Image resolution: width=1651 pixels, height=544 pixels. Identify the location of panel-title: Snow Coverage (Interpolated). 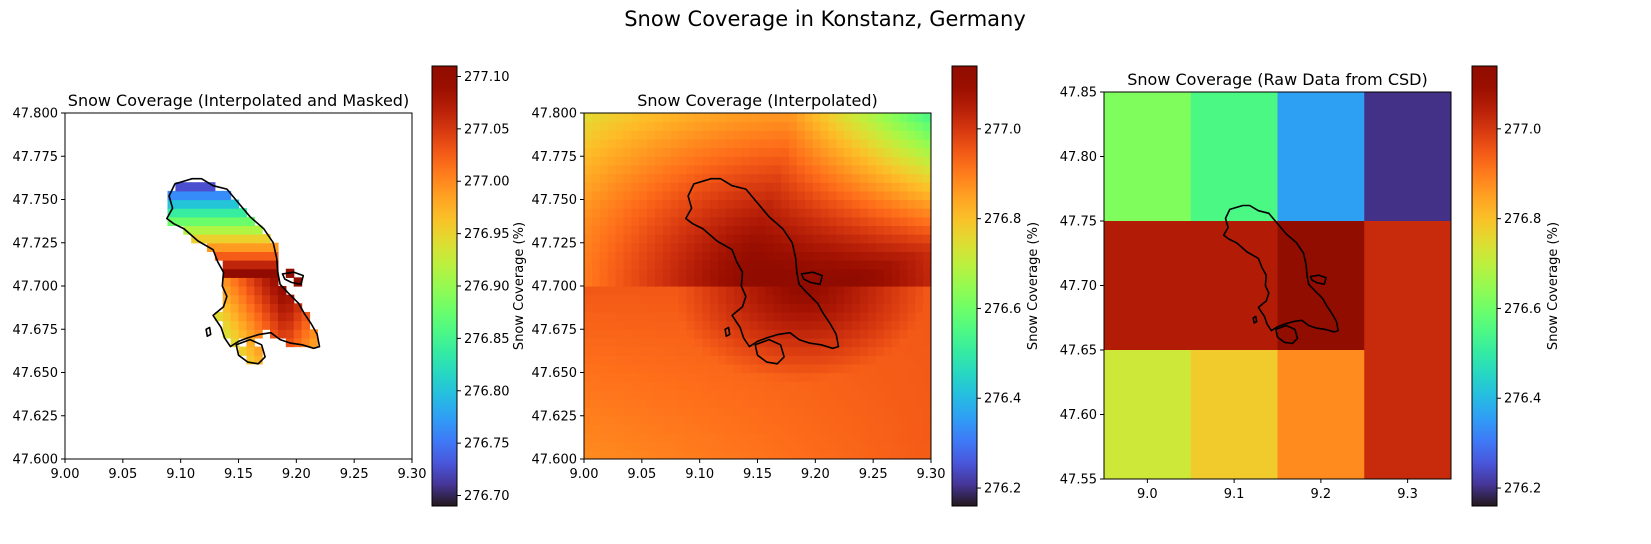
(757, 100).